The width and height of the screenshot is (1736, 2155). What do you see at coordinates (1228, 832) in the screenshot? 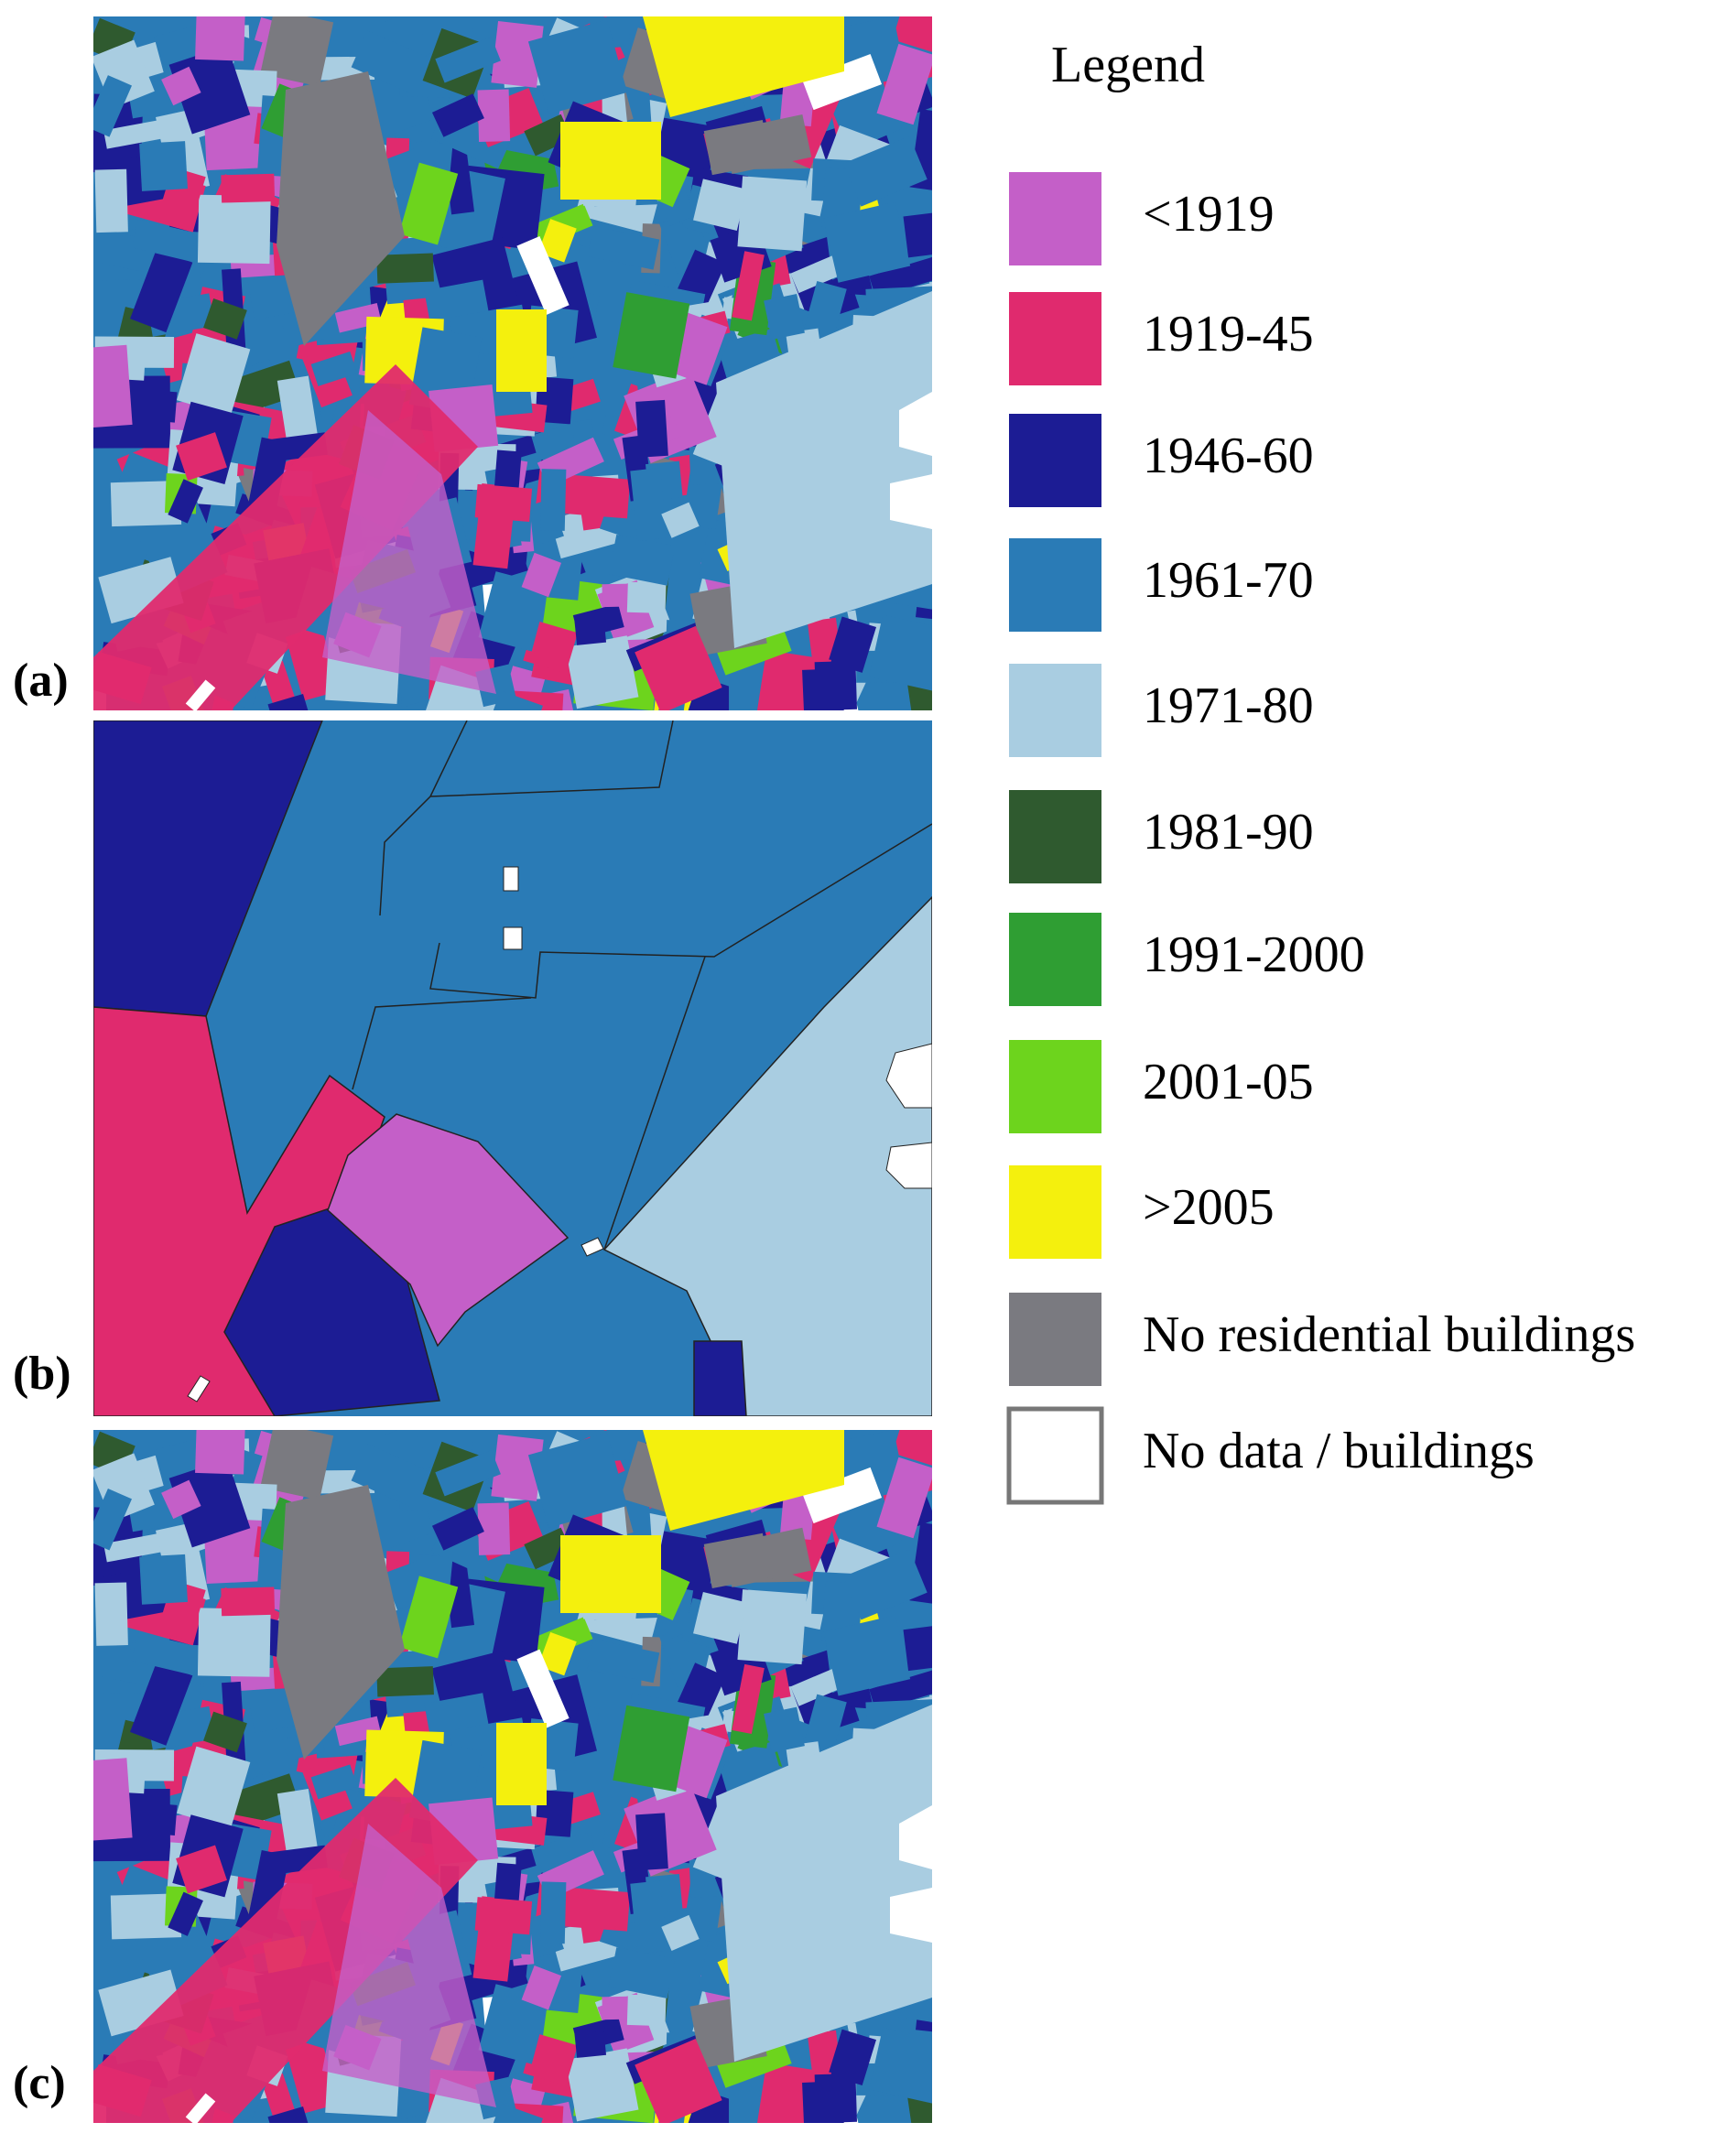
I see `legend-label: 1981-90` at bounding box center [1228, 832].